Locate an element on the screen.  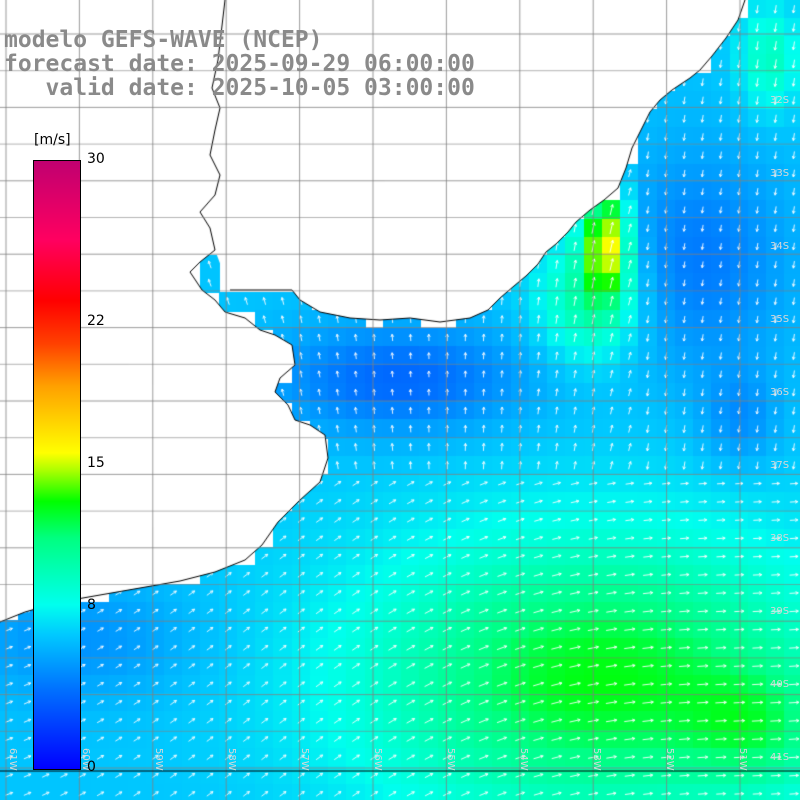
latitude-label: 40S is located at coordinates (780, 684).